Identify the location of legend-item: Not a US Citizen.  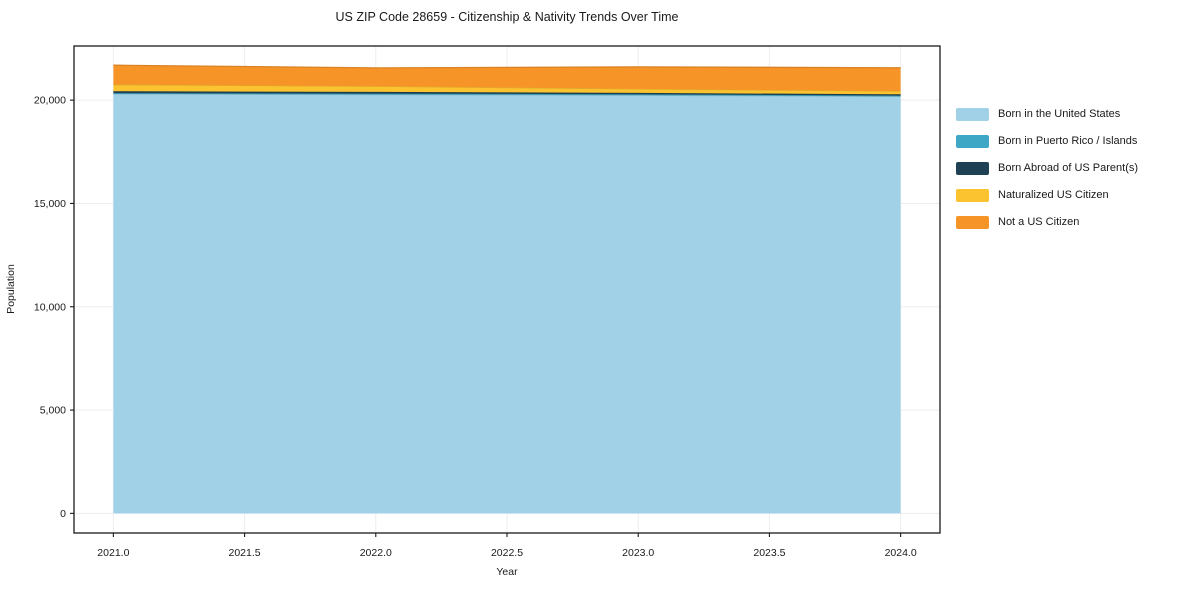
(1047, 222).